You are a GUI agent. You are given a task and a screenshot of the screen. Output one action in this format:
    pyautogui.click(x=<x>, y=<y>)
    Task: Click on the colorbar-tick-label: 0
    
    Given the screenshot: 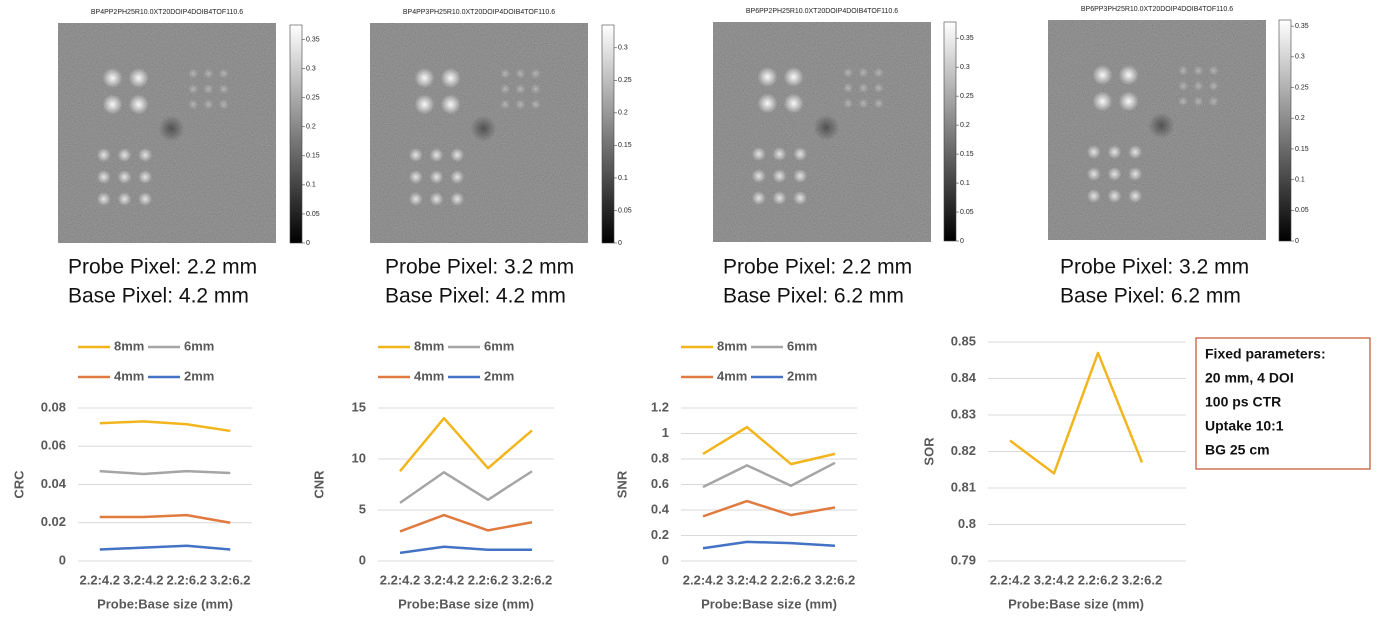 What is the action you would take?
    pyautogui.click(x=962, y=241)
    